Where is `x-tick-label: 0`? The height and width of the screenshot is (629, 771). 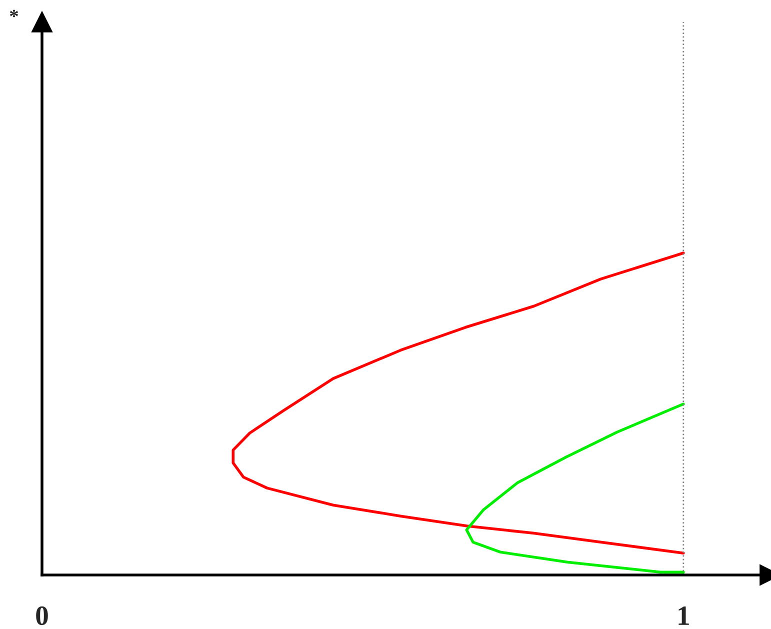
x-tick-label: 0 is located at coordinates (42, 616).